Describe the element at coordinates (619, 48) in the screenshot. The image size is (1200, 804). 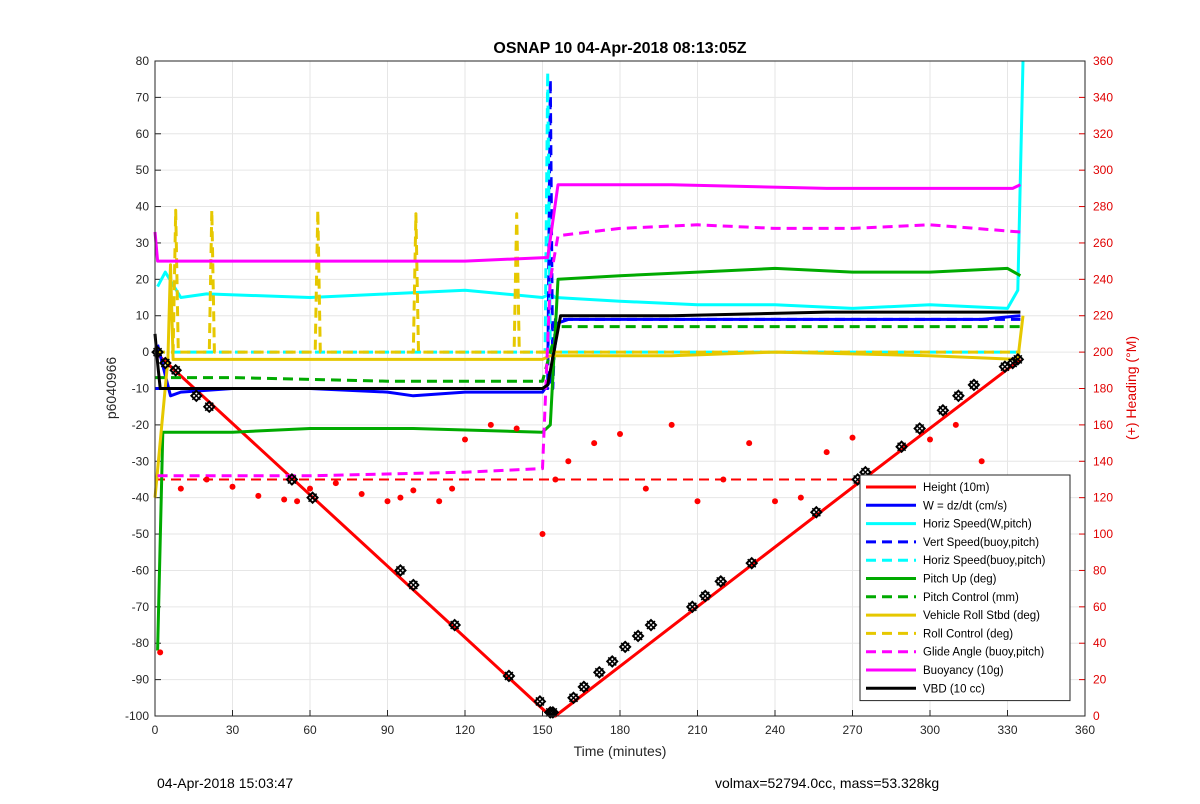
I see `chart-title: OSNAP 10 04-Apr-2018 08:13:05Z` at that location.